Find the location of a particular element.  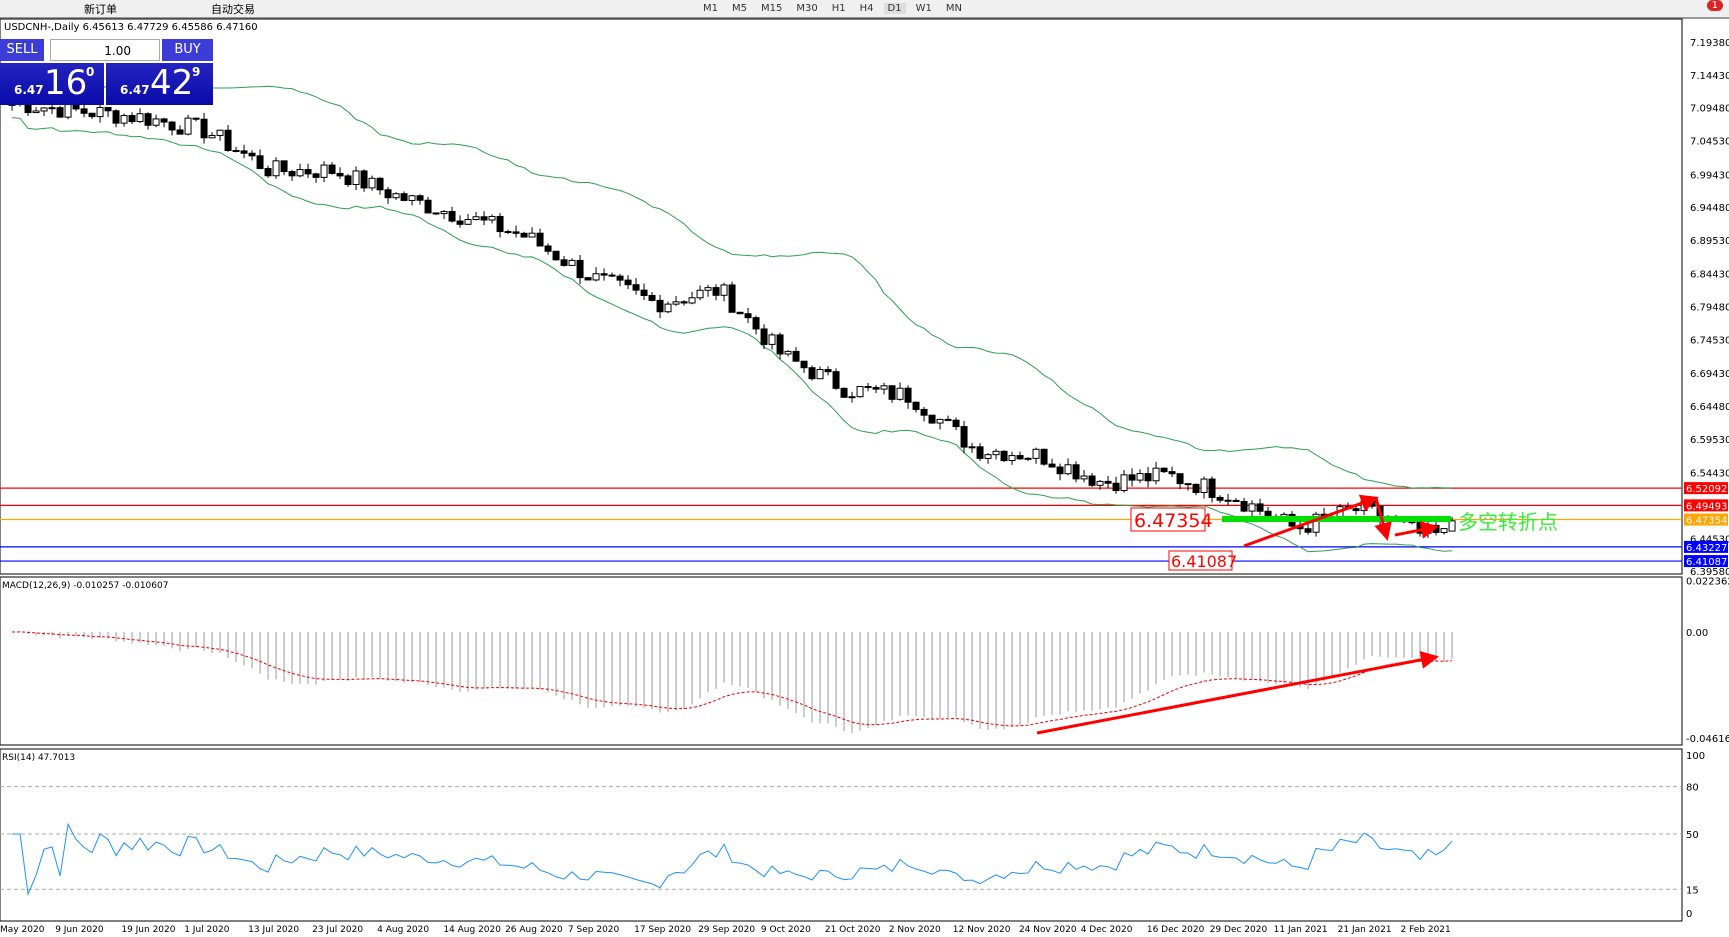

auto-trading-button: 自动交易 is located at coordinates (233, 9).